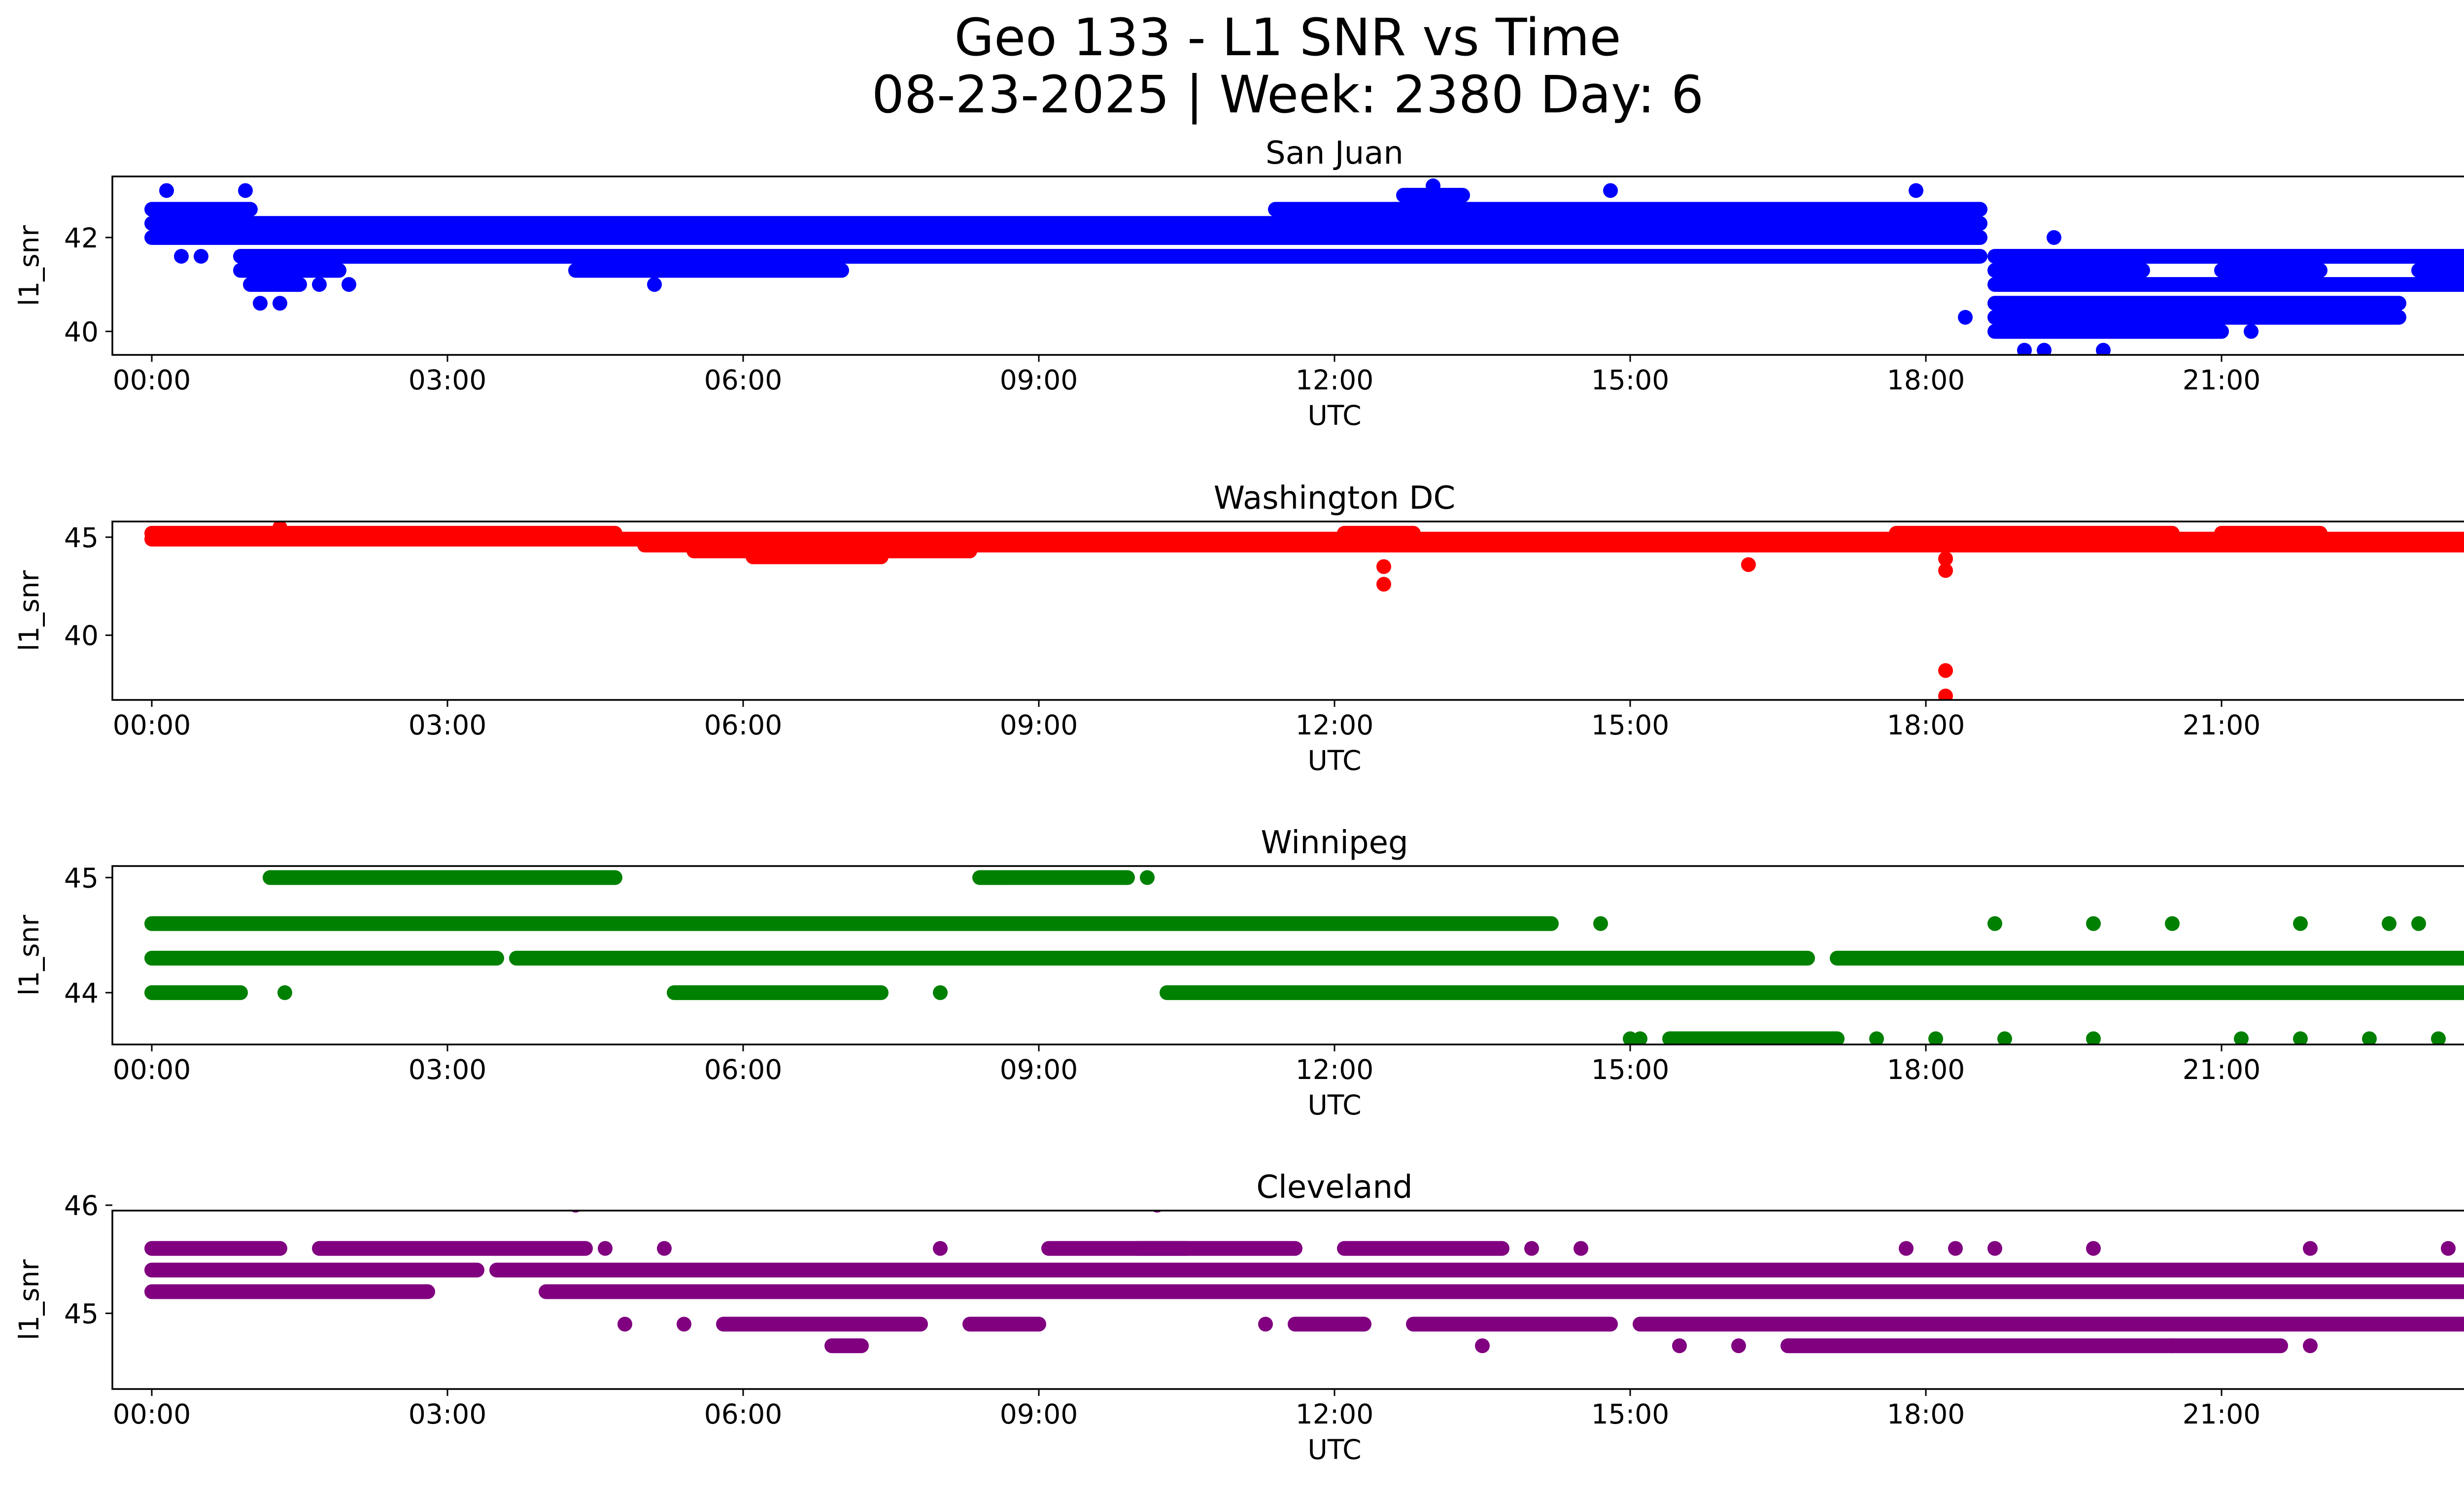 The height and width of the screenshot is (1495, 2464). What do you see at coordinates (1287, 37) in the screenshot?
I see `figure-title-line-1: Geo 133 - L1 SNR vs Time` at bounding box center [1287, 37].